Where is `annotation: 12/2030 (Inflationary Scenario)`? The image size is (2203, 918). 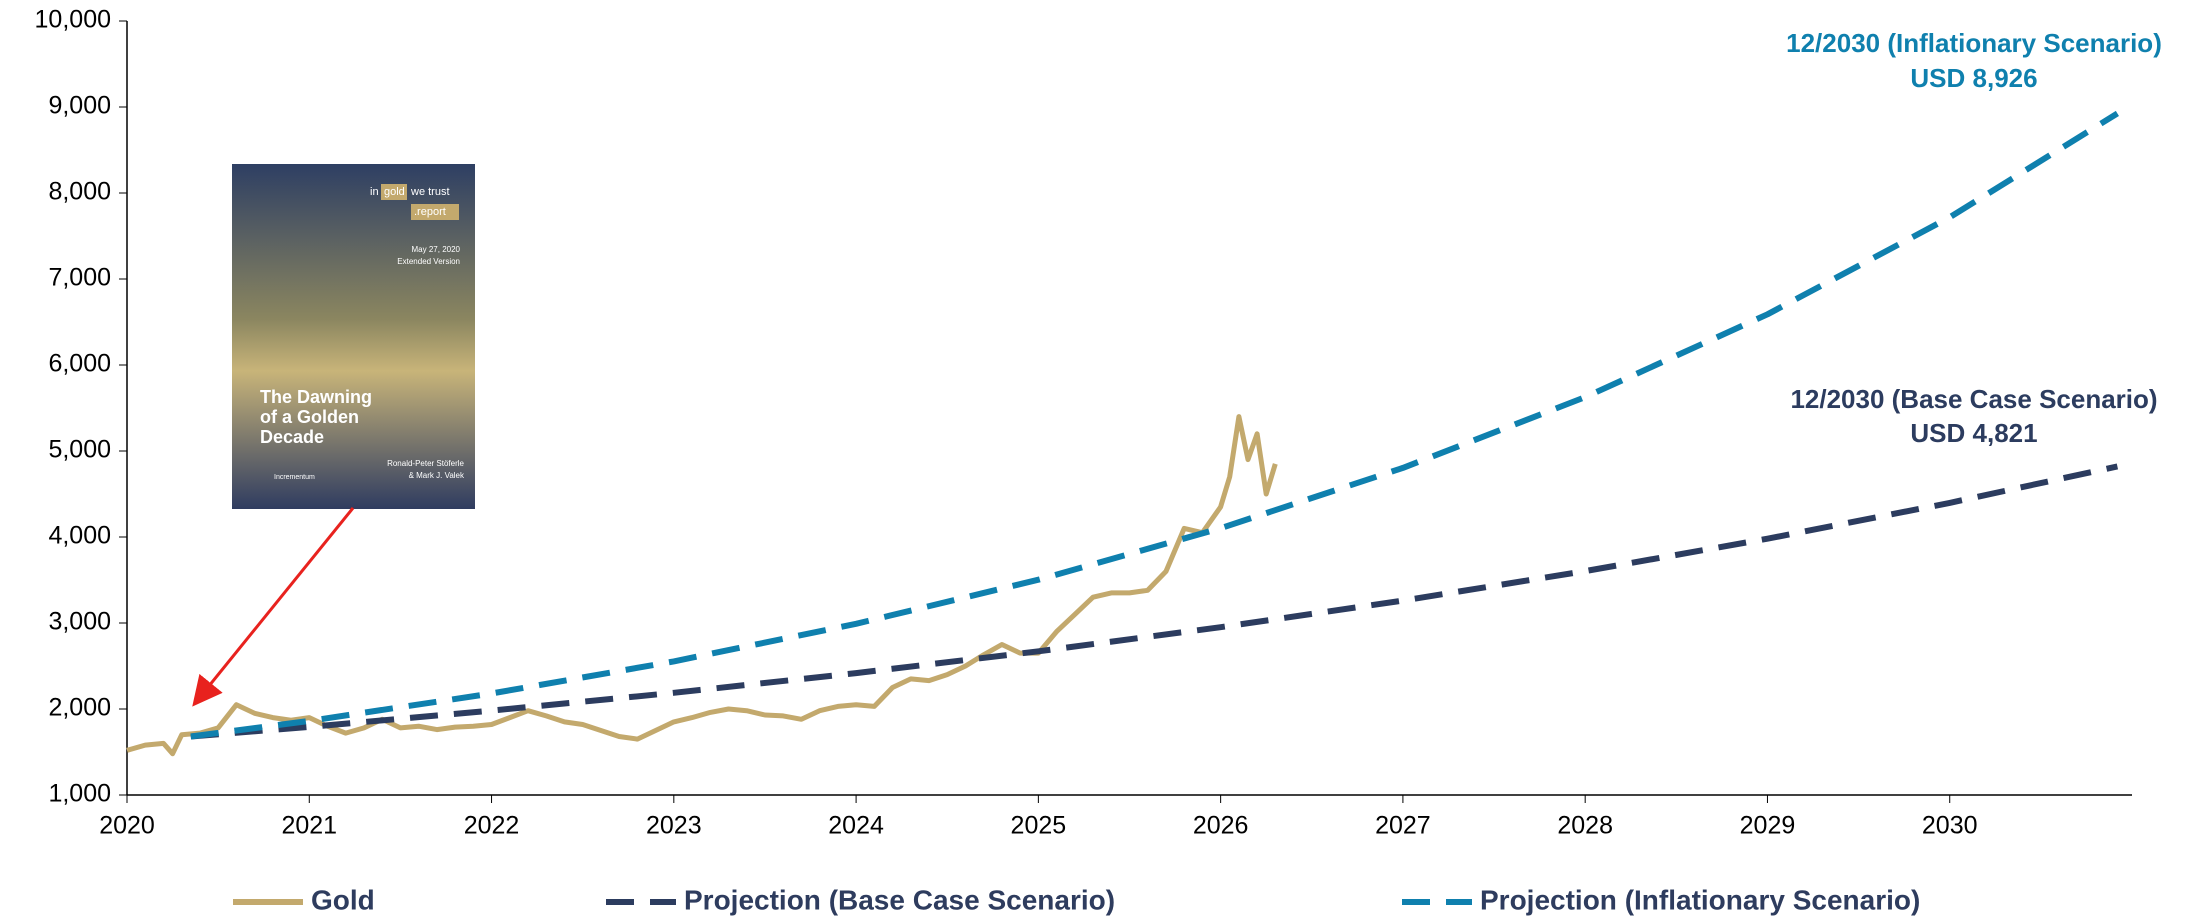
annotation: 12/2030 (Inflationary Scenario) is located at coordinates (1974, 43).